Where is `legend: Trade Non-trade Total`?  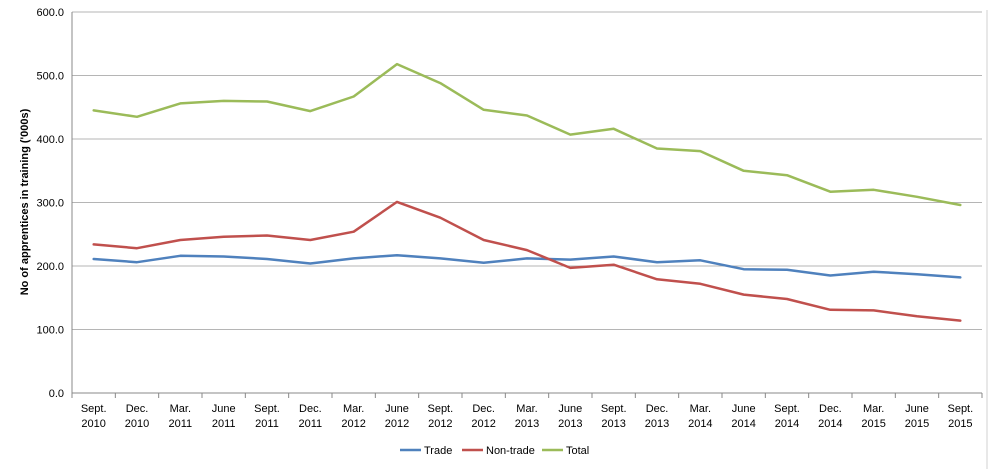 legend: Trade Non-trade Total is located at coordinates (494, 451).